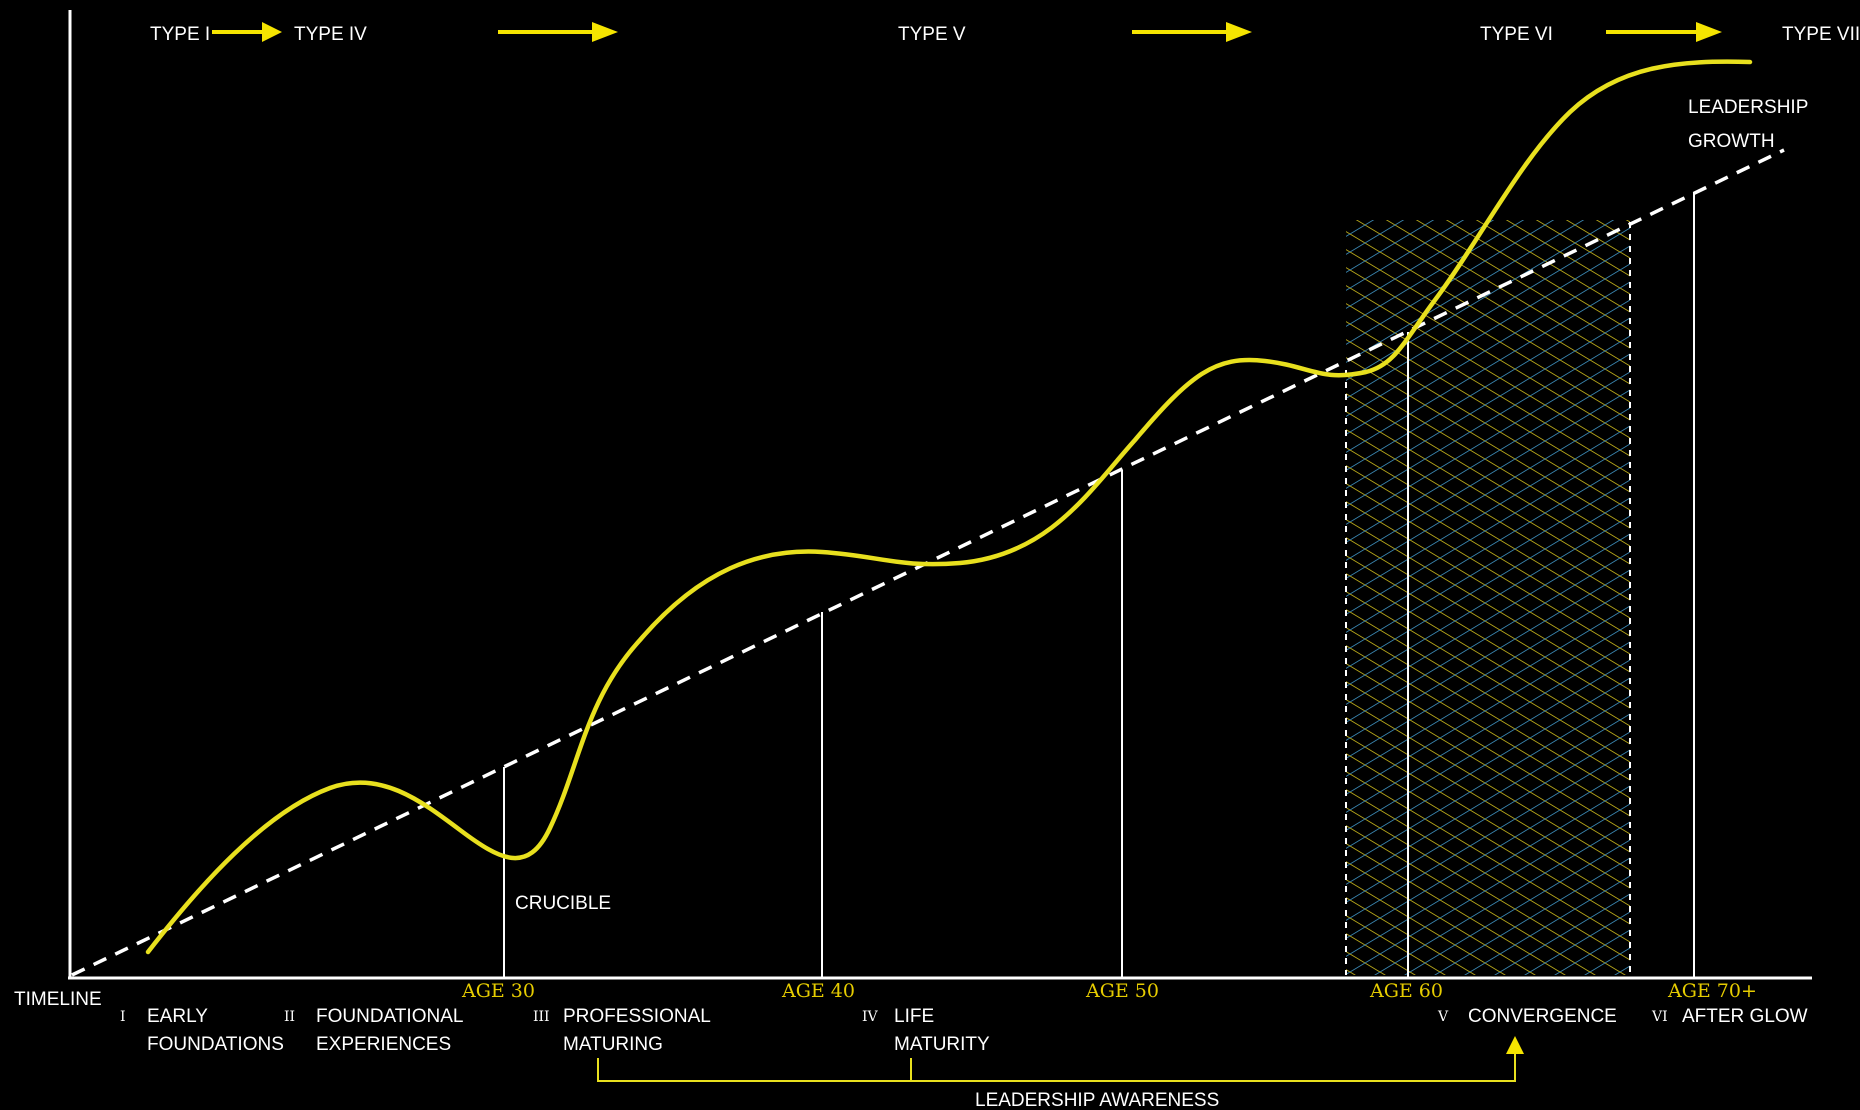  What do you see at coordinates (215, 1044) in the screenshot?
I see `stage-label-line2: FOUNDATIONS` at bounding box center [215, 1044].